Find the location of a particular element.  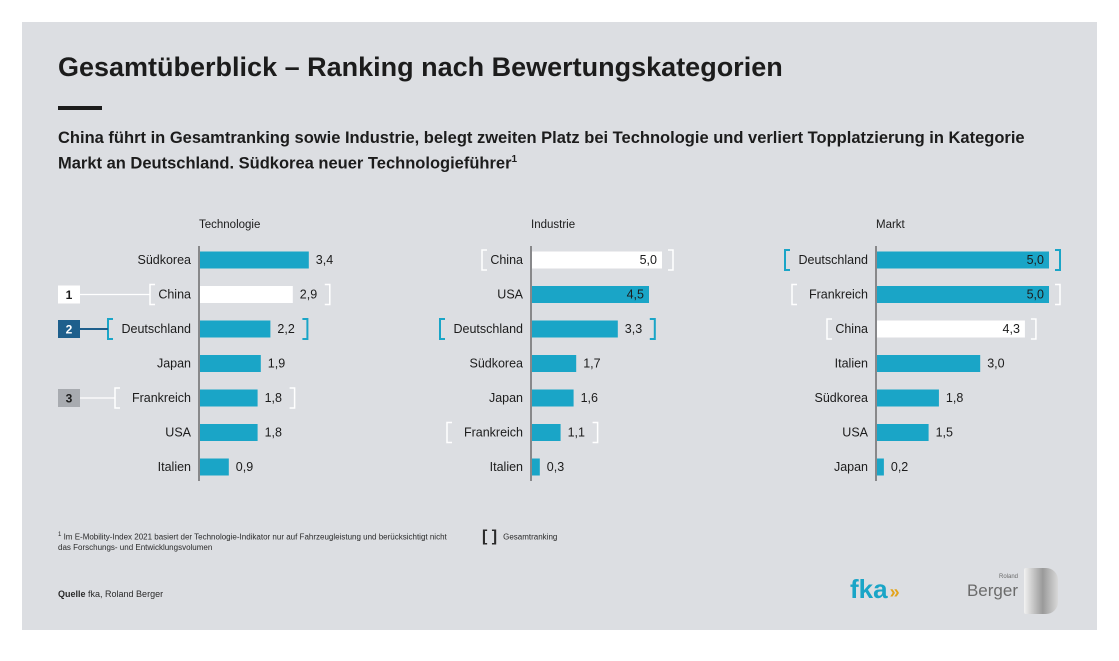

industrie-label-japan: Japan is located at coordinates (506, 398).